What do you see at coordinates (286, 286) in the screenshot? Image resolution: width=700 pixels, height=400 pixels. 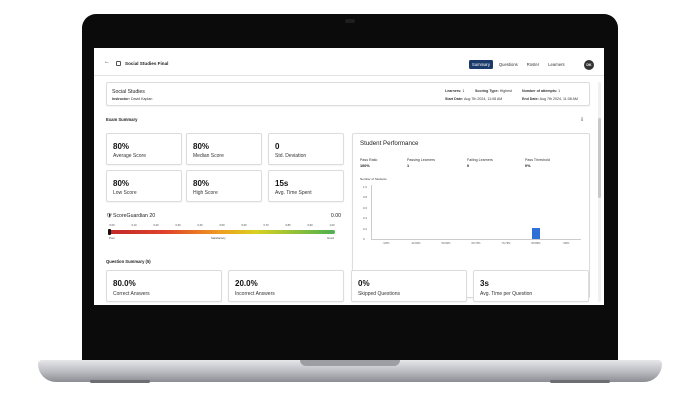 I see `qs-incorrect-answers: 20.0% Incorrect Answers` at bounding box center [286, 286].